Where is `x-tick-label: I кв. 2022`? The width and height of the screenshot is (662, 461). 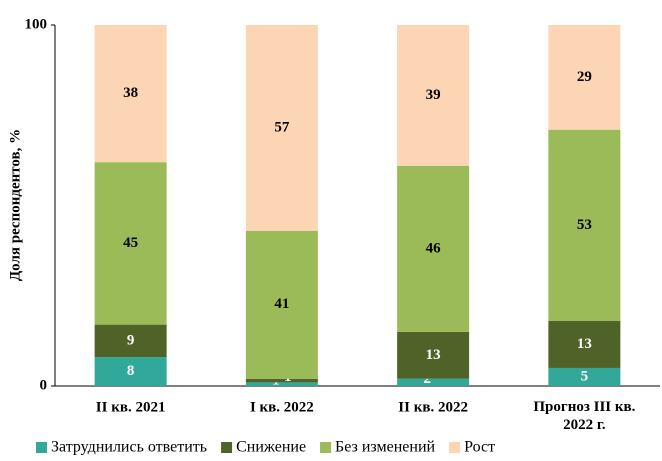 x-tick-label: I кв. 2022 is located at coordinates (282, 407).